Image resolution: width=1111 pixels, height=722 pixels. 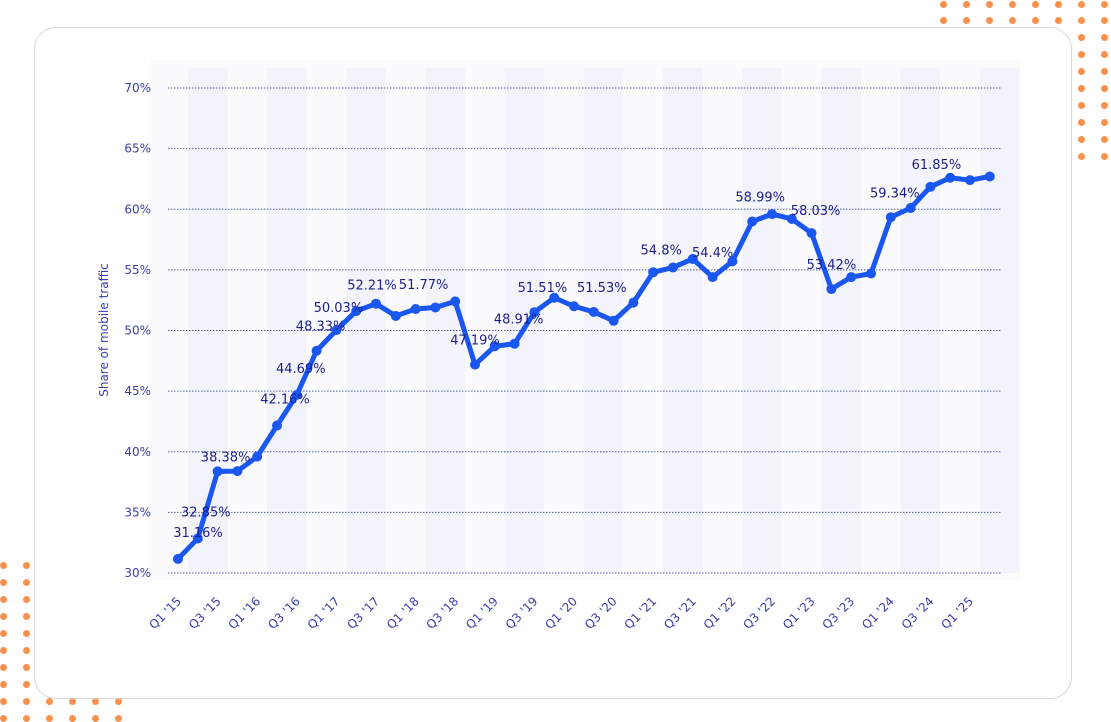 I want to click on data-label: 32.85%, so click(x=206, y=512).